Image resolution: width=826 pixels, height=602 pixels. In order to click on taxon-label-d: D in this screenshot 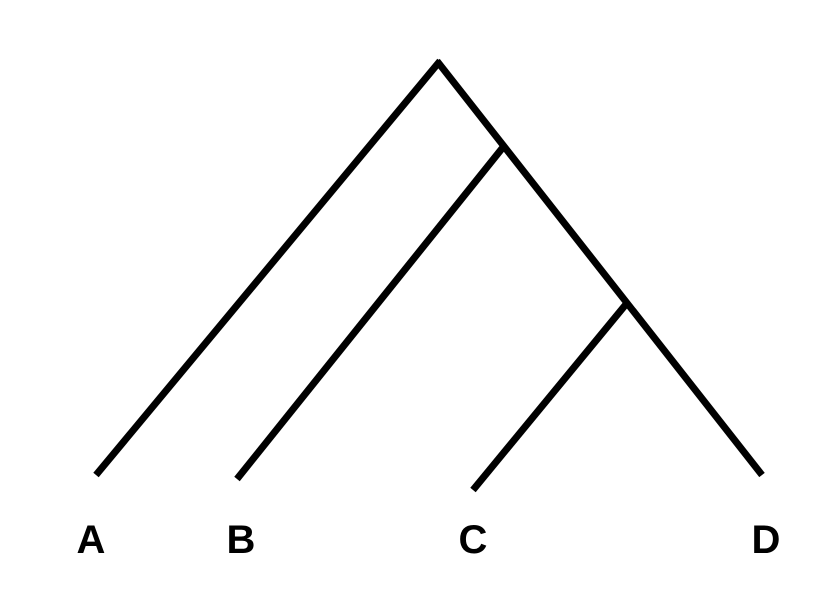, I will do `click(766, 540)`.